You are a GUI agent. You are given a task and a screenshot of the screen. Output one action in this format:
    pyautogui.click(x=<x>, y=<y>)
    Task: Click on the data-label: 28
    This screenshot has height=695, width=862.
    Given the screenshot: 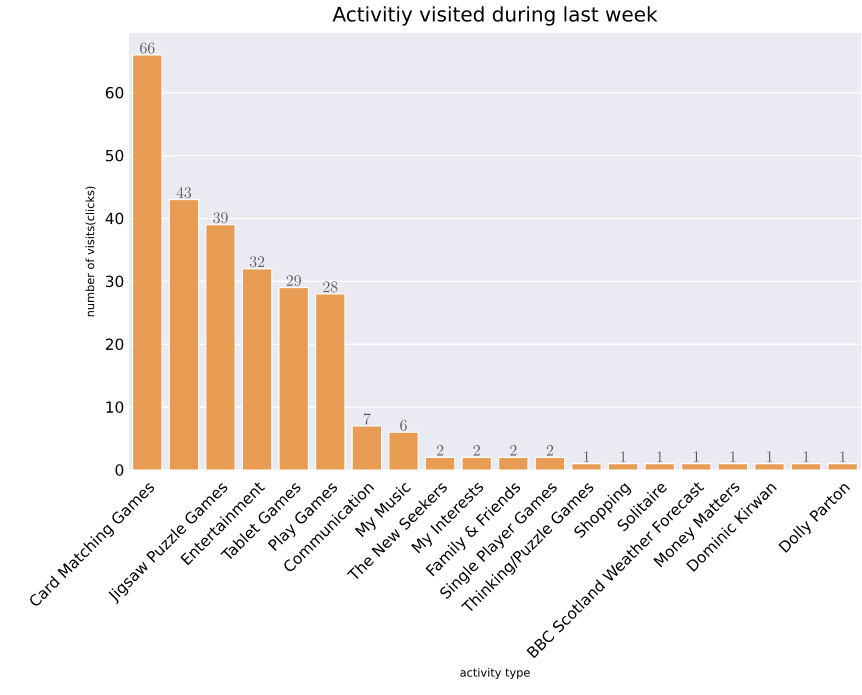 What is the action you would take?
    pyautogui.click(x=330, y=286)
    